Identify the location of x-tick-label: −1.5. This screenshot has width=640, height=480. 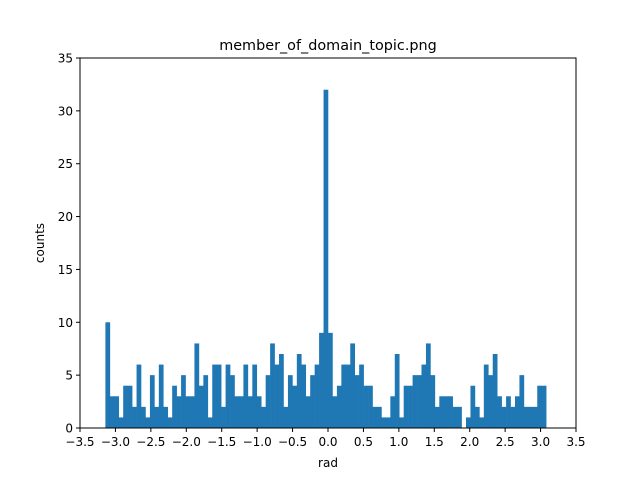
(221, 442).